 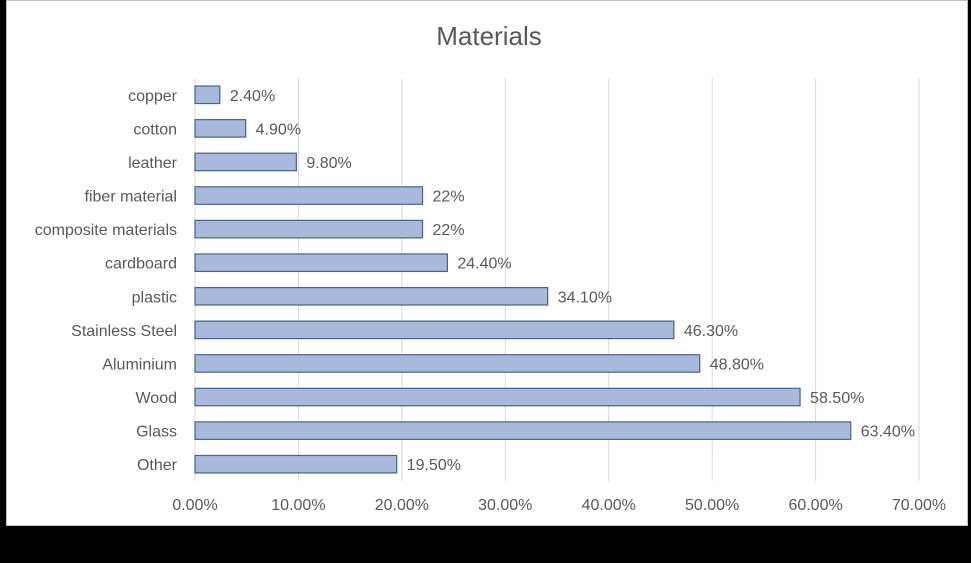 What do you see at coordinates (402, 505) in the screenshot?
I see `x-tick-label: 20.00%` at bounding box center [402, 505].